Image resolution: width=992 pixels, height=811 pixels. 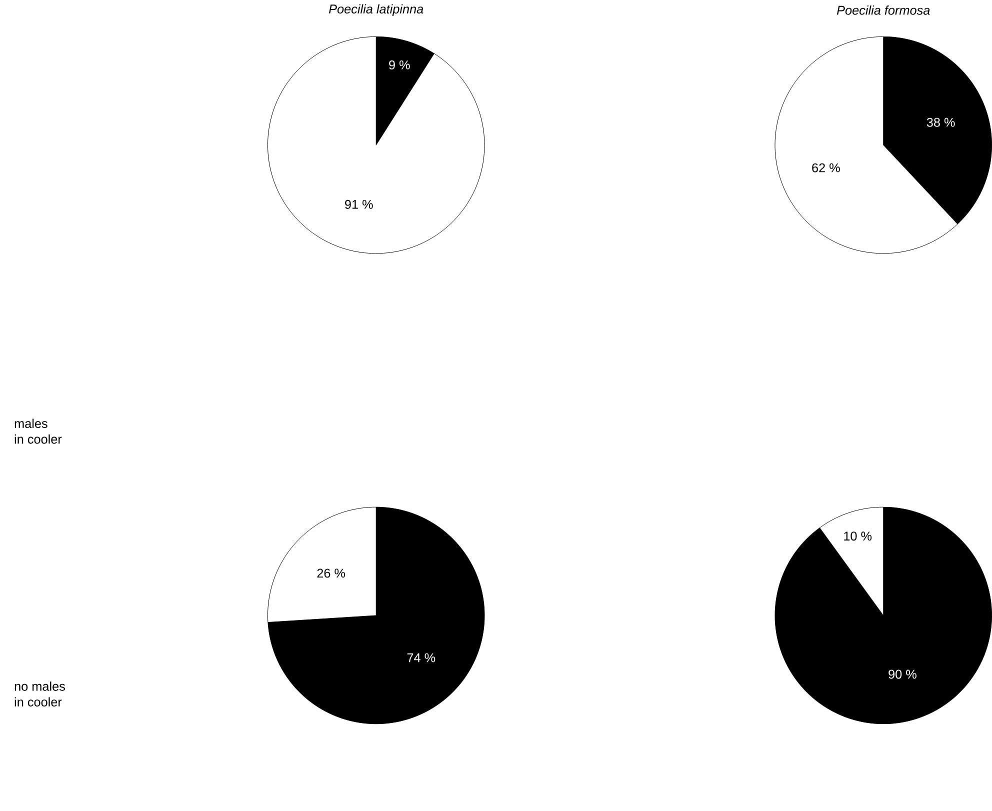 I want to click on data-label: 9 %, so click(x=399, y=65).